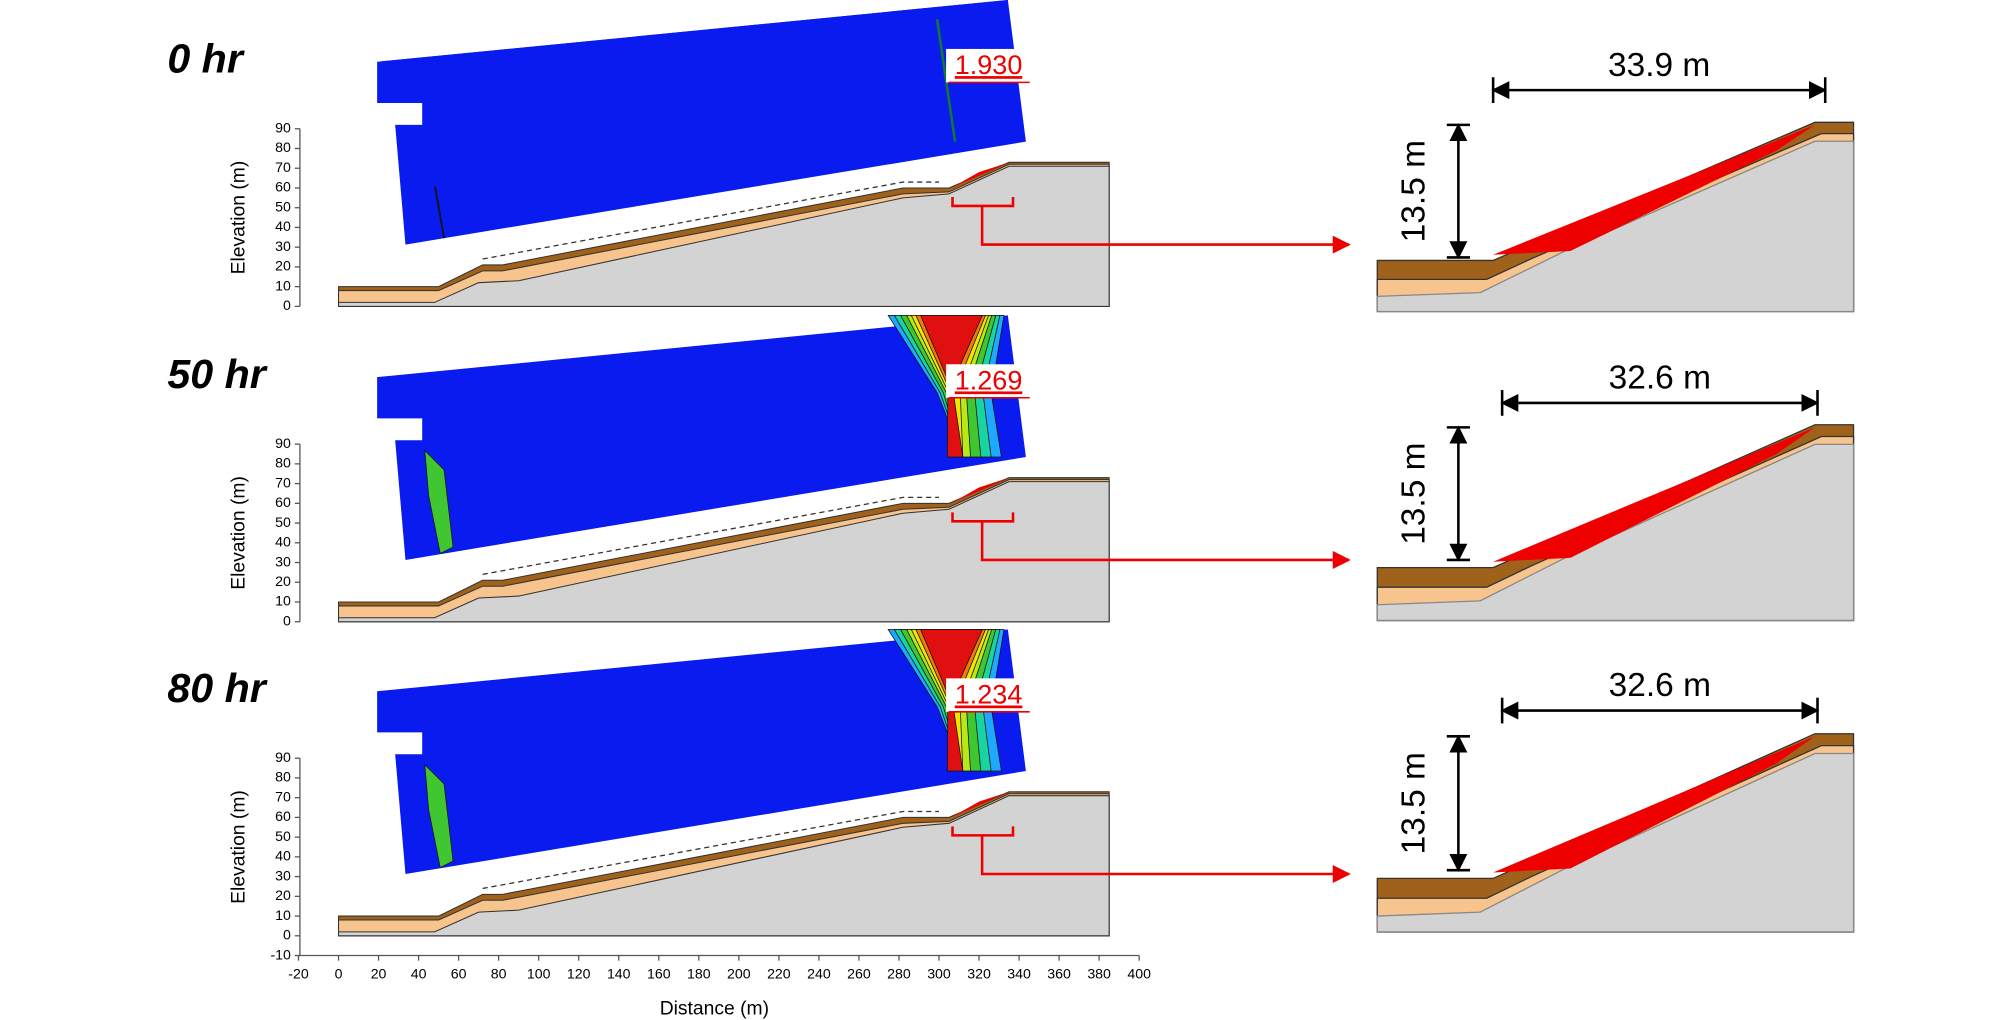 The height and width of the screenshot is (1020, 2008). What do you see at coordinates (217, 688) in the screenshot?
I see `time-label: 80 hr` at bounding box center [217, 688].